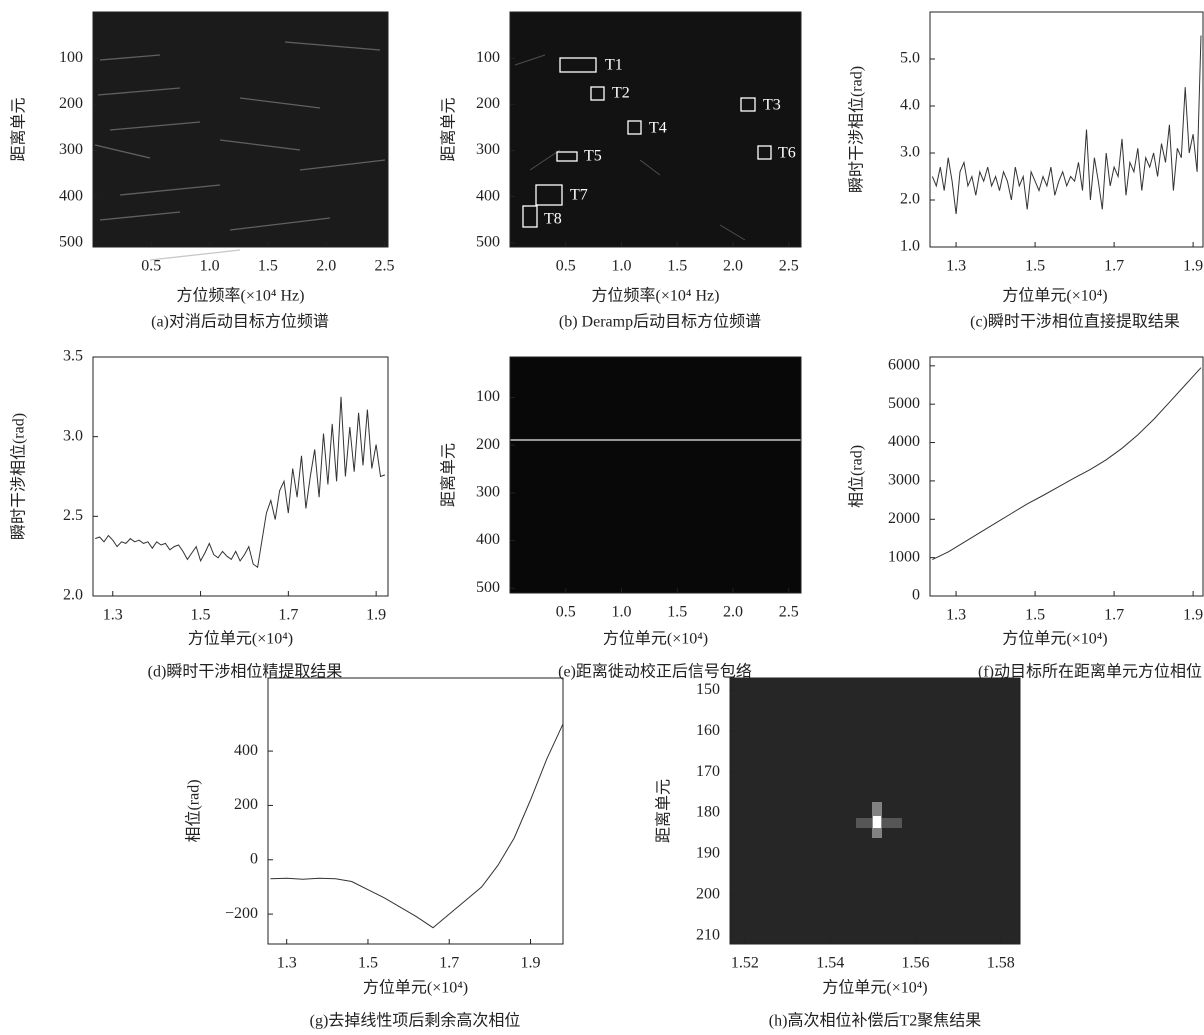 Image resolution: width=1204 pixels, height=1035 pixels. Describe the element at coordinates (830, 963) in the screenshot. I see `x-tick-label: 1.54` at that location.